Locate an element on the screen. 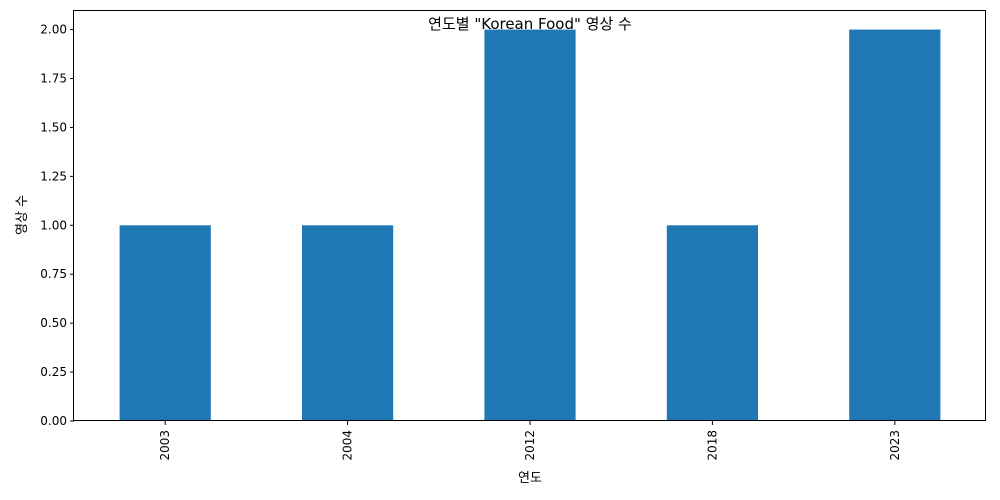 The width and height of the screenshot is (1000, 500). x-axis: 2003 2004 2012 2018 2023 is located at coordinates (530, 441).